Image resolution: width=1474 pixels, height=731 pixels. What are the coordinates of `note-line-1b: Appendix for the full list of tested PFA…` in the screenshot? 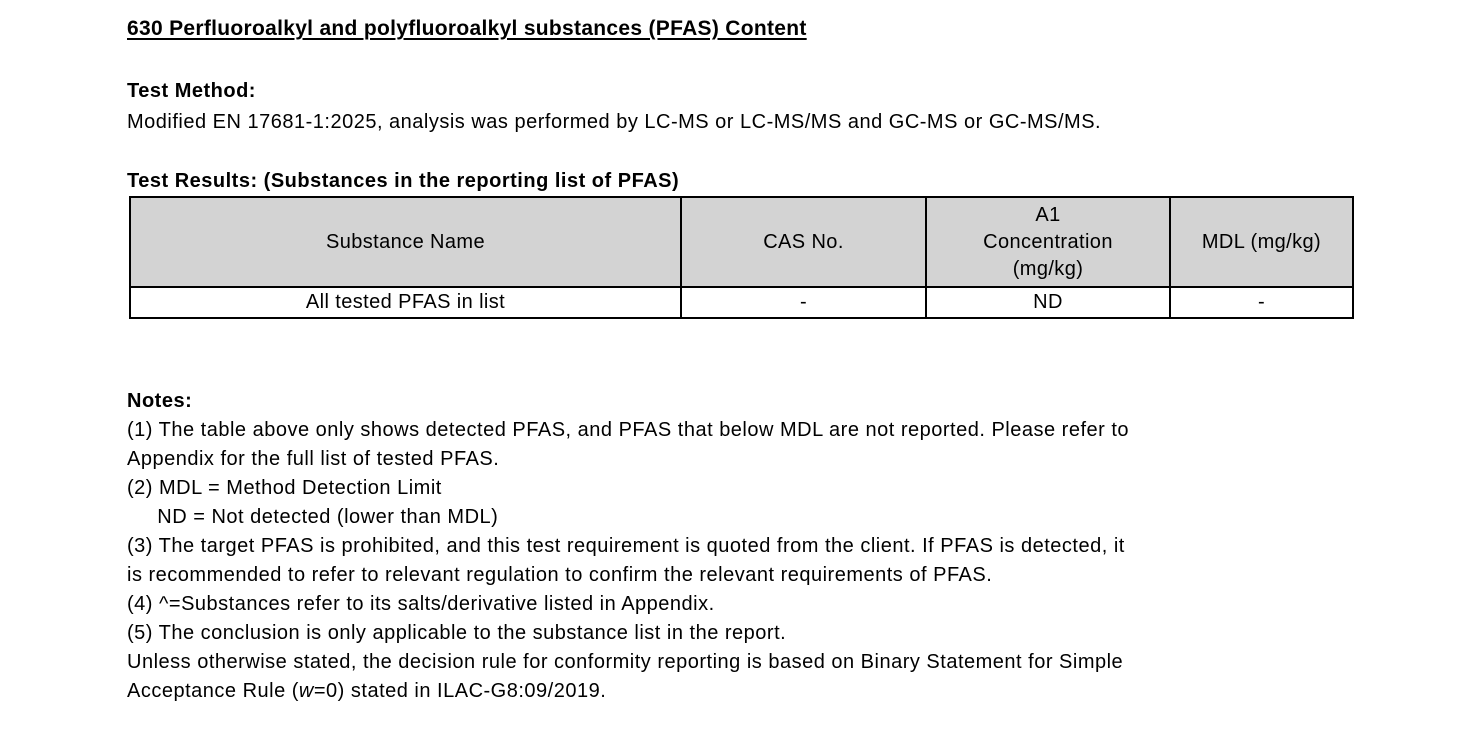 It's located at (313, 459).